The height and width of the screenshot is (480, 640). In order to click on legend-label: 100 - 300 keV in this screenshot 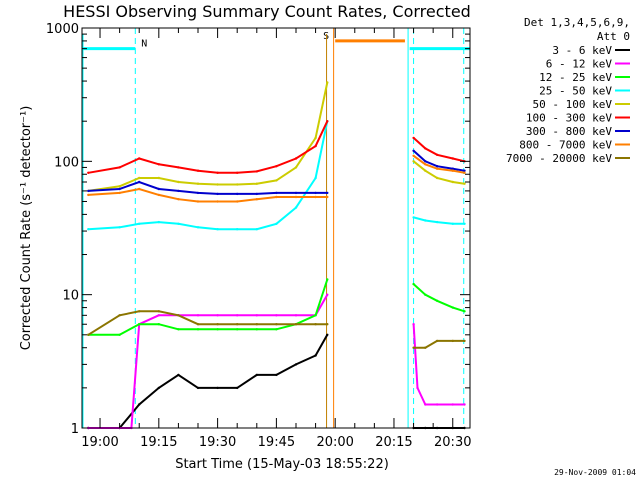, I will do `click(569, 118)`.